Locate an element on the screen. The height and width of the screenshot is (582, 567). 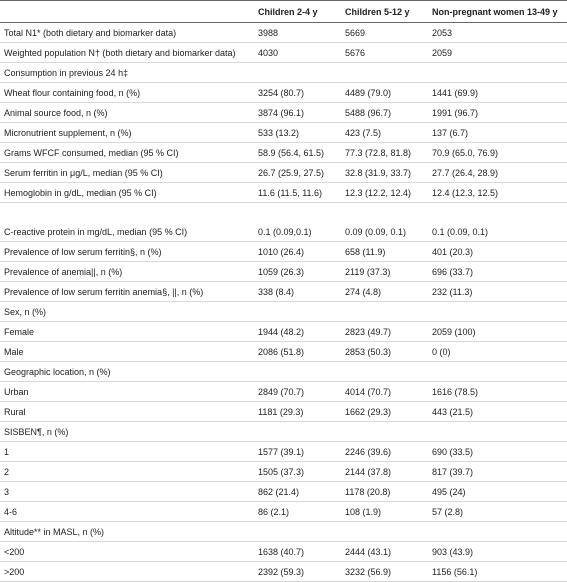
table-row: Female 1944 (48.2) 2823 (49.7) 2059 (100) is located at coordinates (283, 332).